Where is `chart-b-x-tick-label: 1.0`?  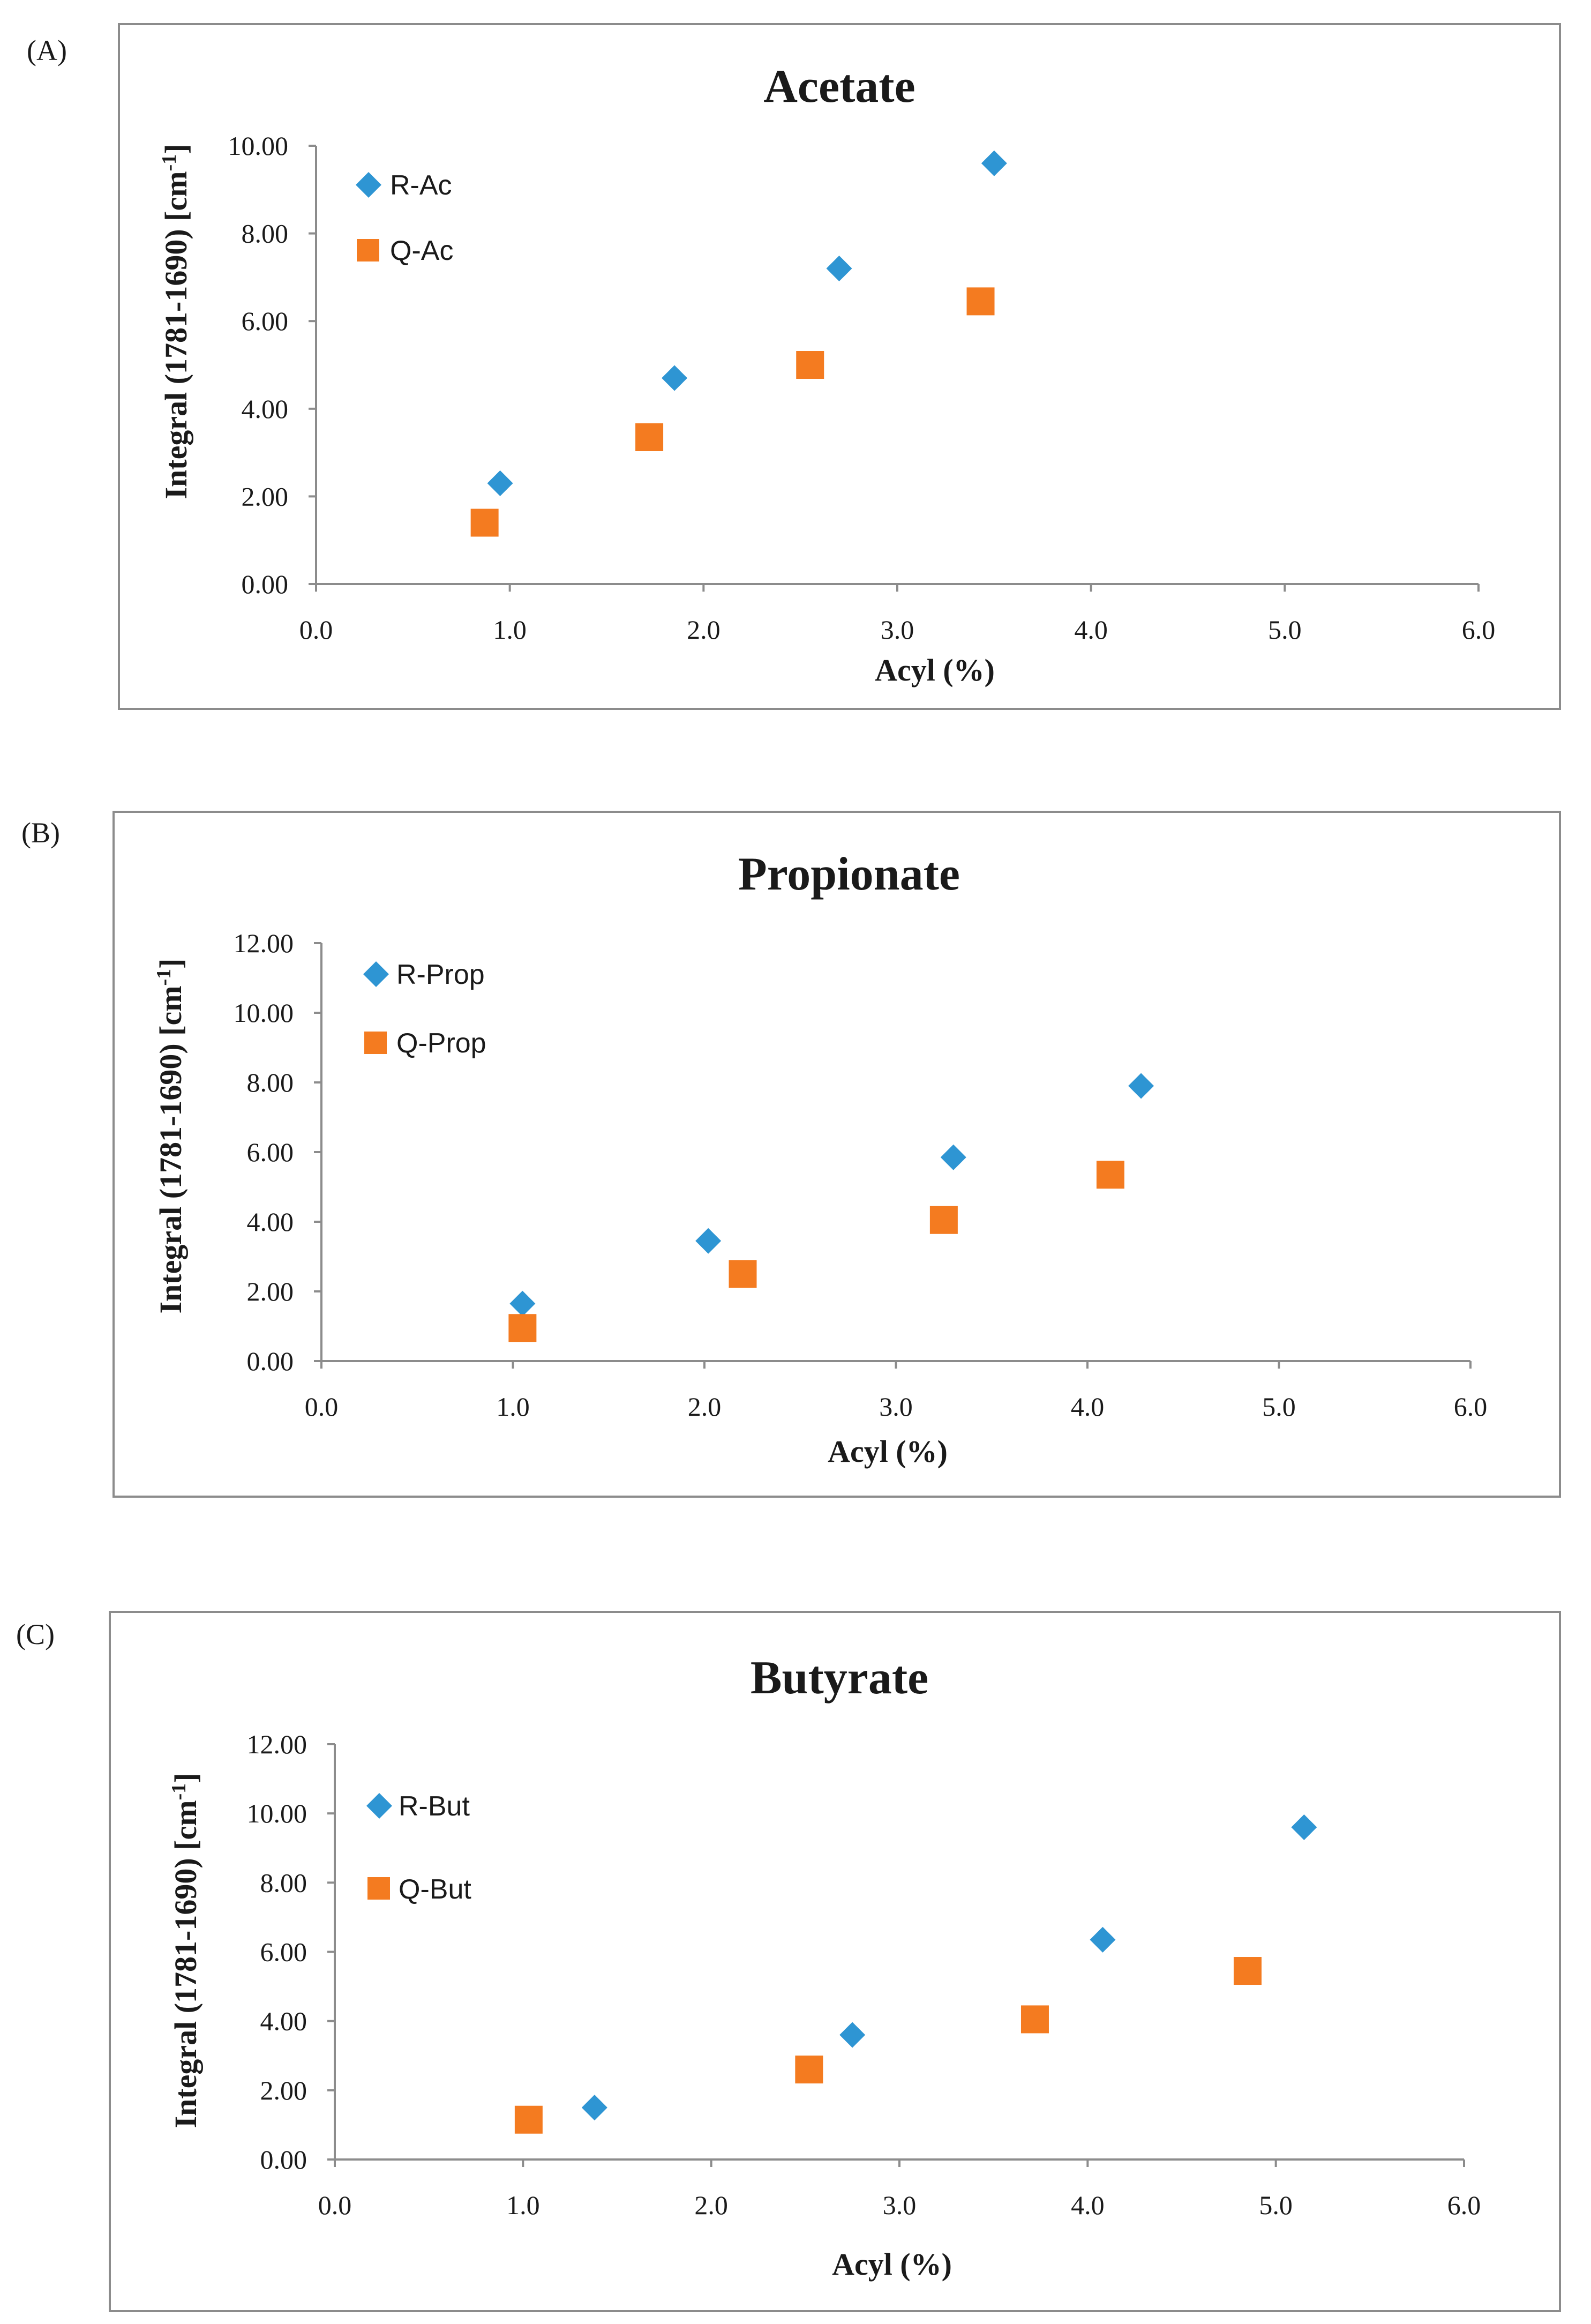
chart-b-x-tick-label: 1.0 is located at coordinates (513, 1407).